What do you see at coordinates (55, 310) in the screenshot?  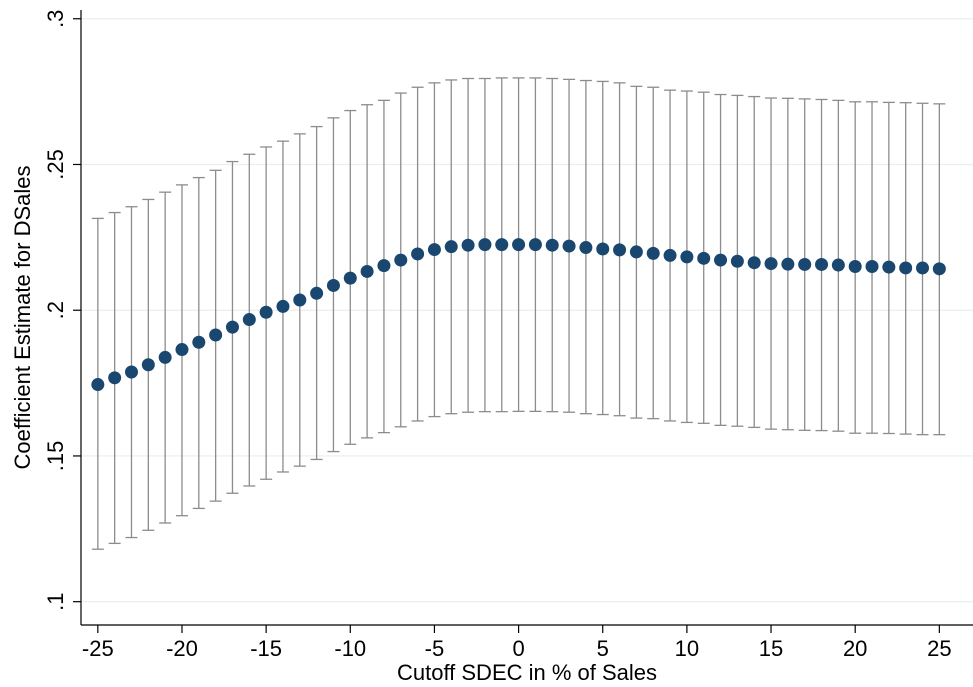 I see `y-tick-label: .2` at bounding box center [55, 310].